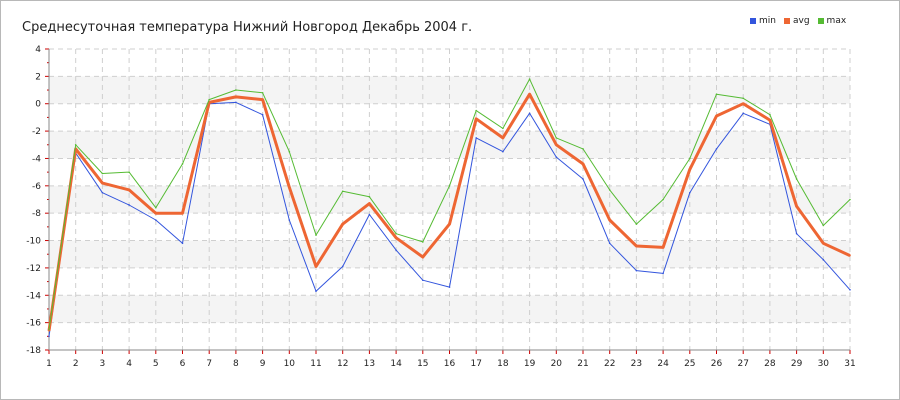  Describe the element at coordinates (38, 105) in the screenshot. I see `y-tick-label: 0` at that location.